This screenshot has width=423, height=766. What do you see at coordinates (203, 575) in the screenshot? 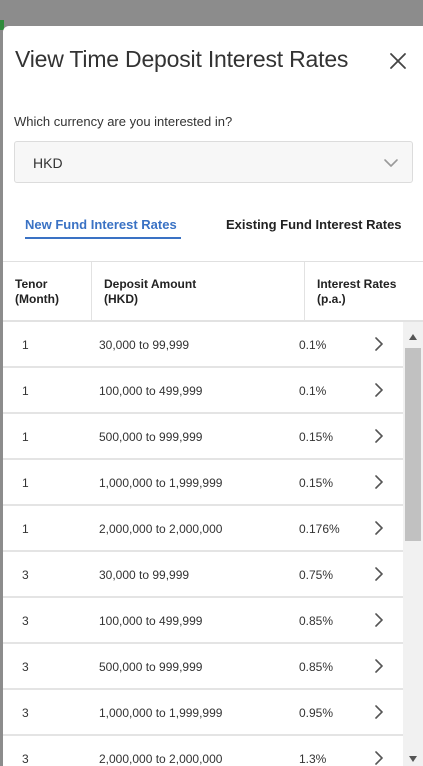
I see `table-row: 3 30,000 to 99,999 0.75%` at bounding box center [203, 575].